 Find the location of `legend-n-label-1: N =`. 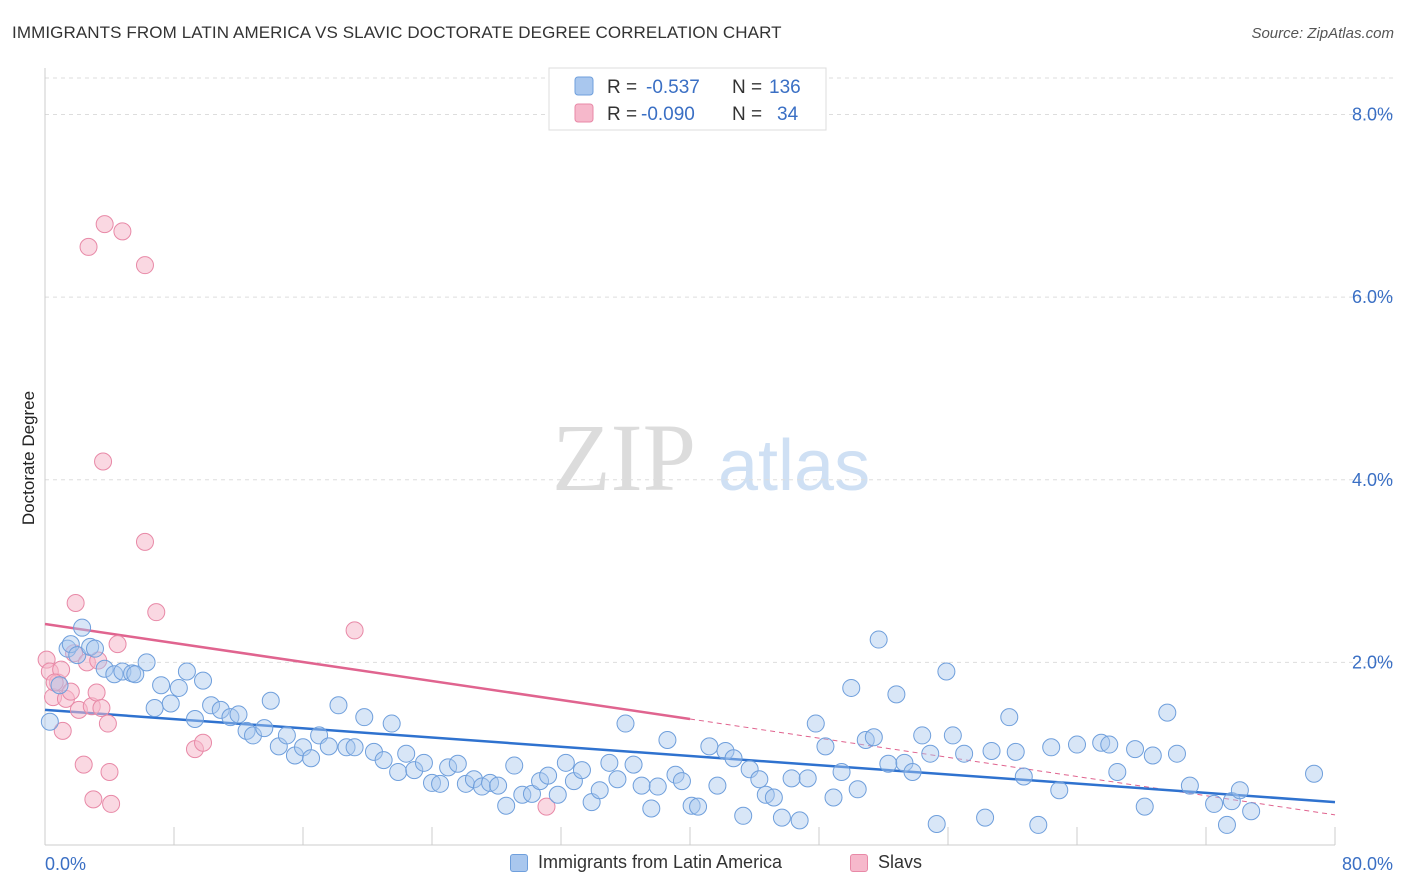

legend-n-label-1: N = is located at coordinates (747, 87).